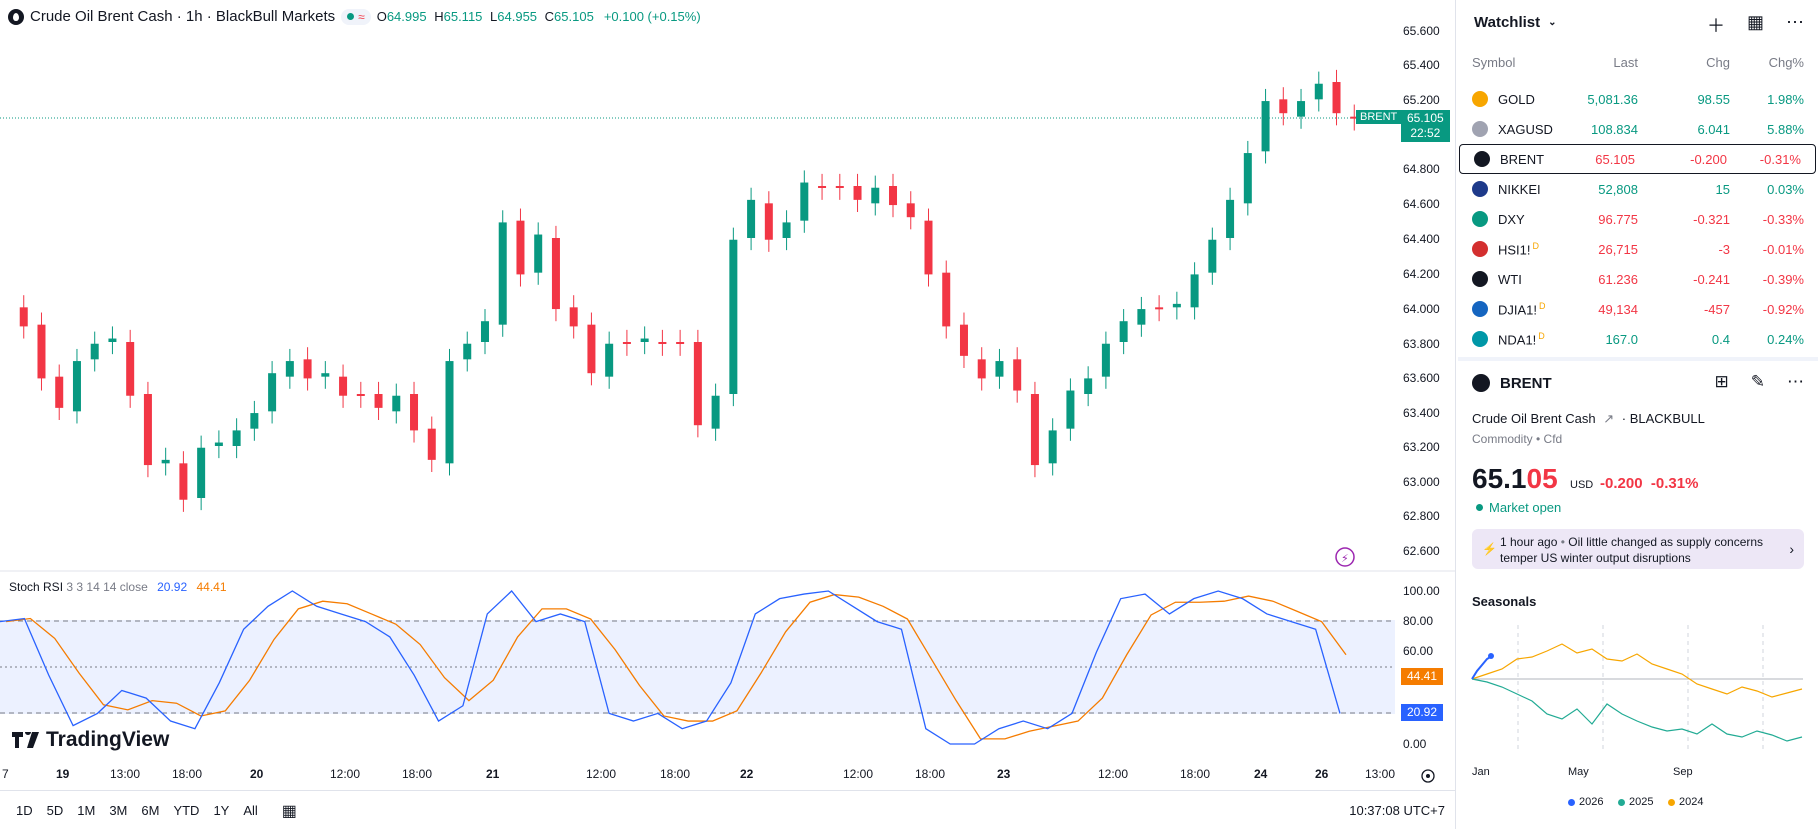 This screenshot has width=1818, height=830. Describe the element at coordinates (1638, 309) in the screenshot. I see `watchlist-row-djia1: DJIA1! D 49,134 -457 -0.92%` at that location.